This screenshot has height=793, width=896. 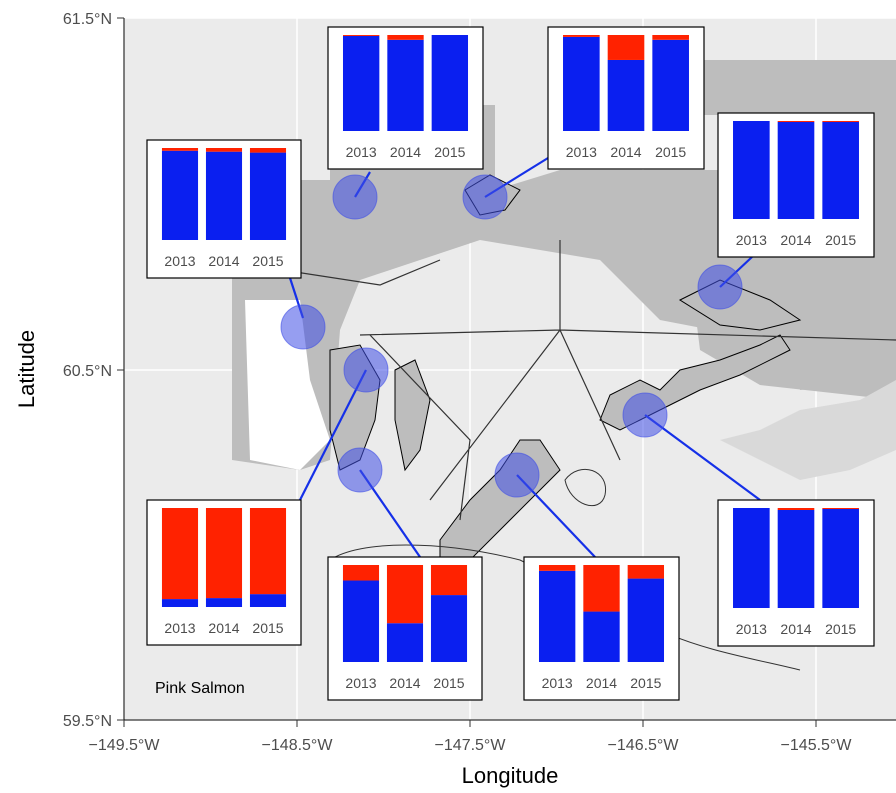 What do you see at coordinates (200, 688) in the screenshot?
I see `species-label: Pink Salmon` at bounding box center [200, 688].